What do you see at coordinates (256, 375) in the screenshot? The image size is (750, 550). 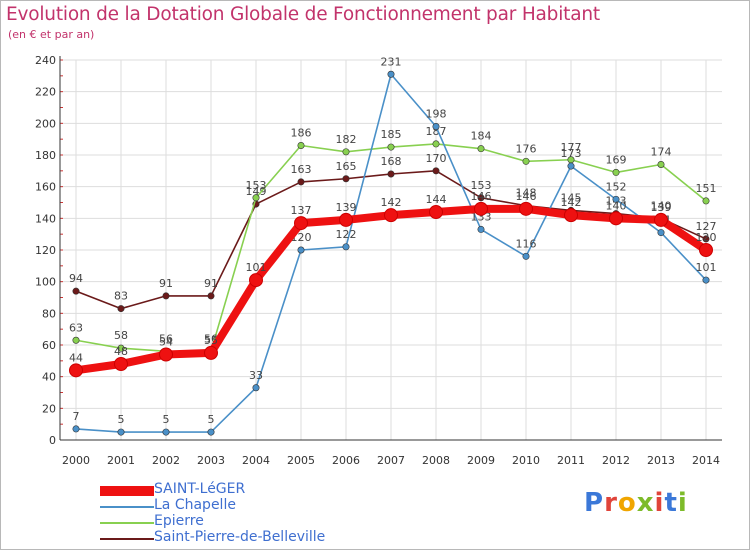 I see `data-label: 33` at bounding box center [256, 375].